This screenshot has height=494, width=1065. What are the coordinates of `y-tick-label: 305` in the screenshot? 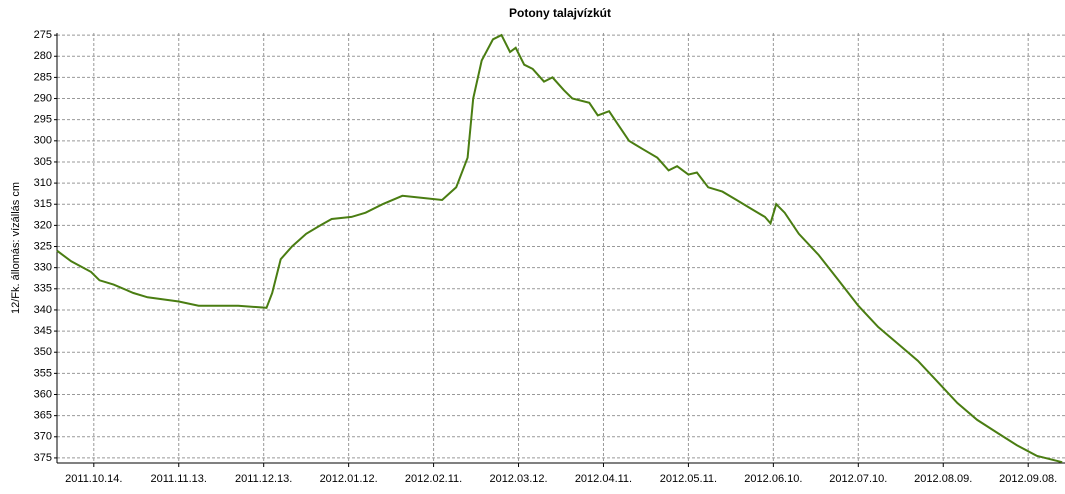 It's located at (43, 162).